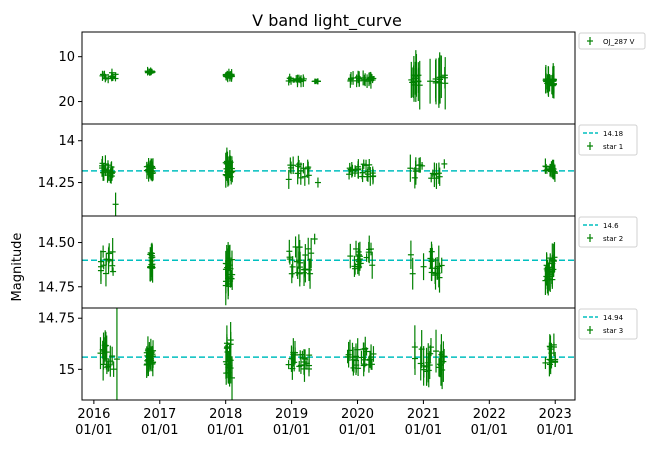 This screenshot has height=451, width=657. Describe the element at coordinates (613, 239) in the screenshot. I see `legend-series-label: star 2` at that location.